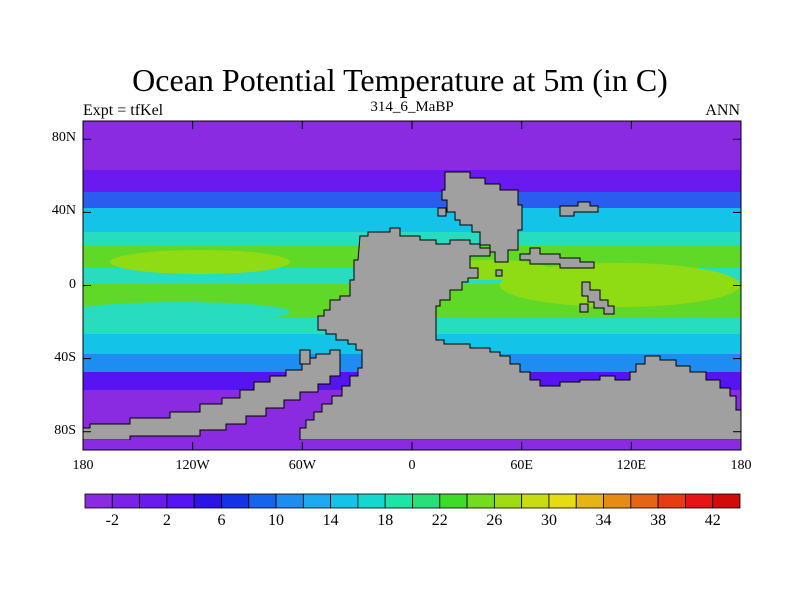  I want to click on colorbar, so click(412, 501).